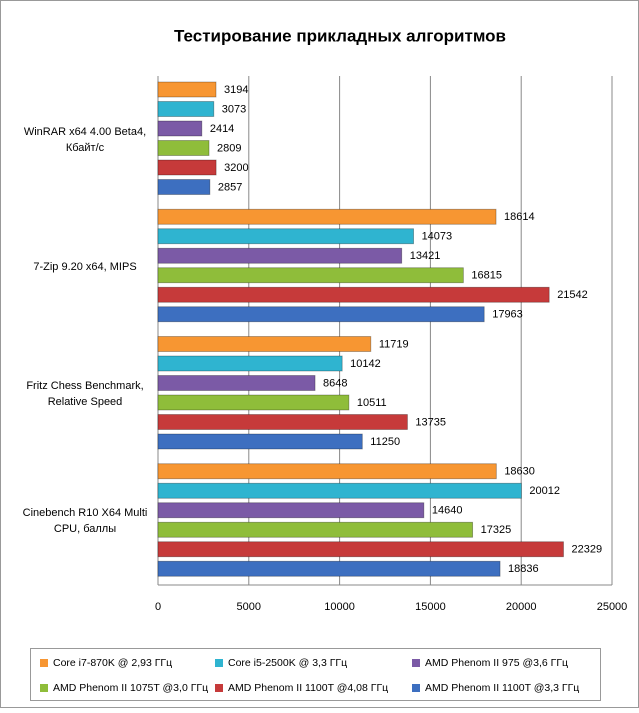 This screenshot has width=639, height=713. What do you see at coordinates (496, 530) in the screenshot?
I see `value-label: 17325` at bounding box center [496, 530].